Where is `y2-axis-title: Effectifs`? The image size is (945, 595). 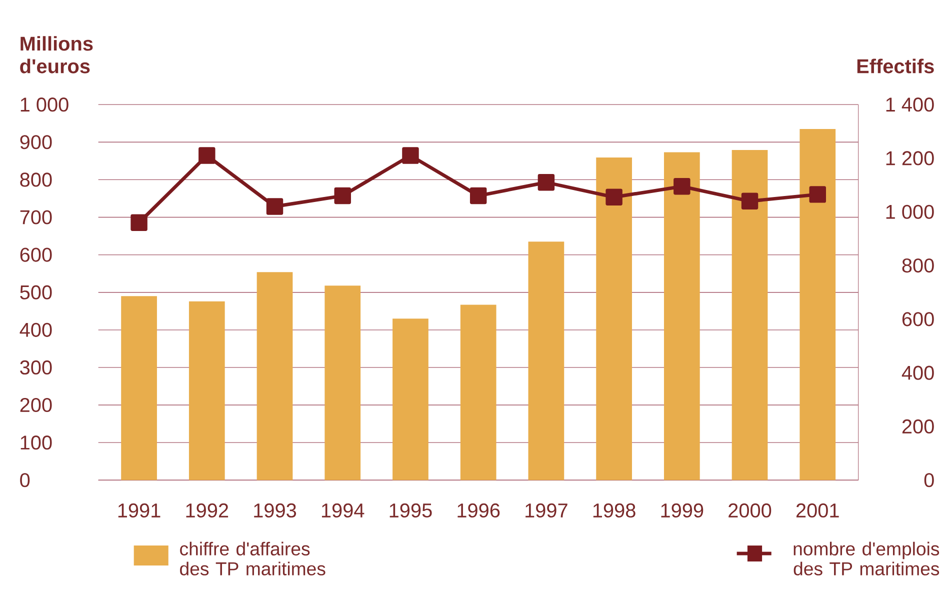 y2-axis-title: Effectifs is located at coordinates (895, 66).